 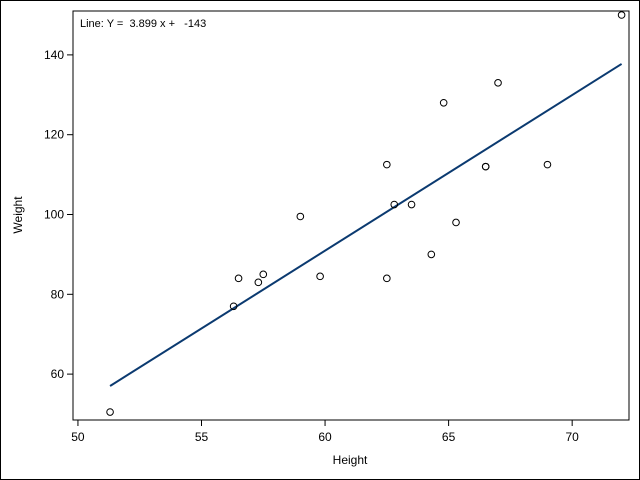 What do you see at coordinates (54, 215) in the screenshot?
I see `y-tick-label: 100` at bounding box center [54, 215].